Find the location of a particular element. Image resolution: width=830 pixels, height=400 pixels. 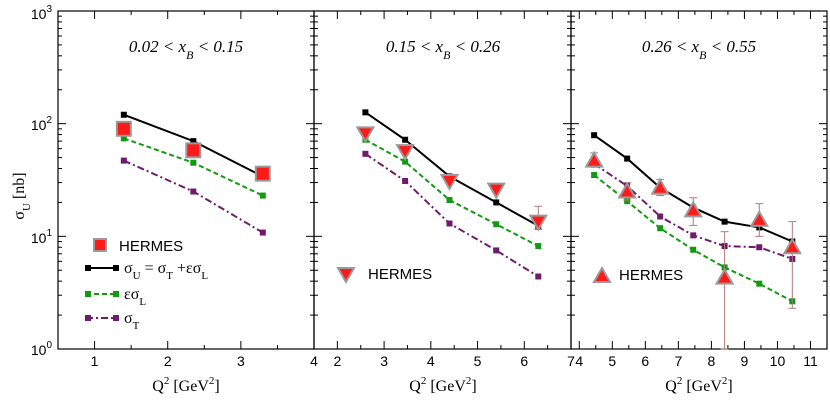

x-tick-label: 10 is located at coordinates (778, 361).